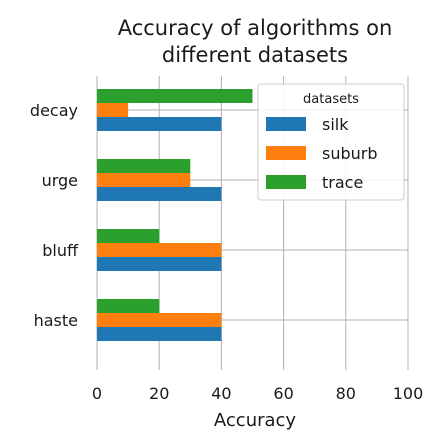 This screenshot has height=448, width=448. Describe the element at coordinates (159, 264) in the screenshot. I see `bar-silk-bluff` at that location.